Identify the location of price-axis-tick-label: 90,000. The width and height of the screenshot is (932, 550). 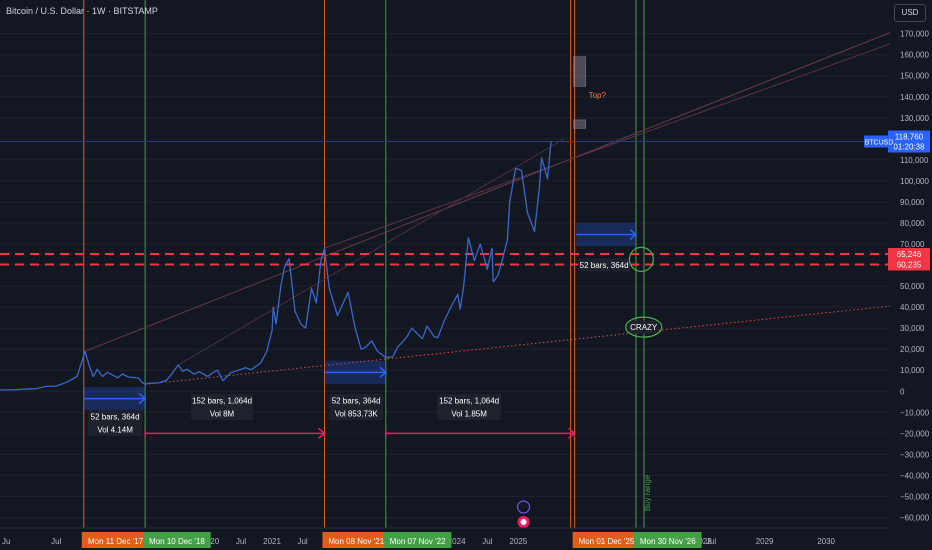
(912, 202).